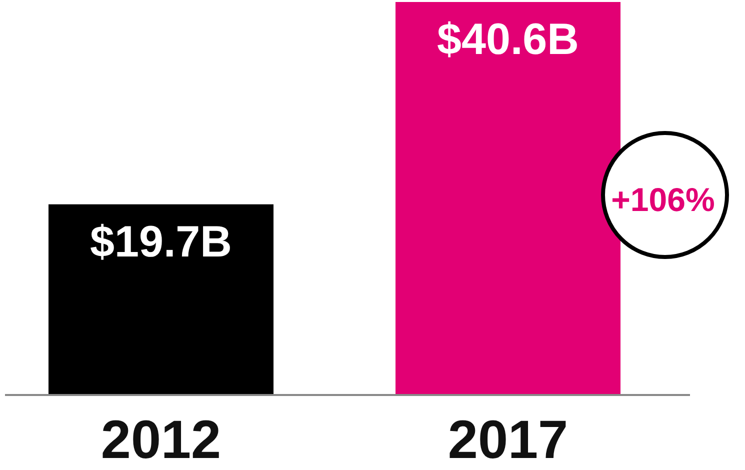 Image resolution: width=745 pixels, height=470 pixels. I want to click on data-label: $40.6B, so click(508, 39).